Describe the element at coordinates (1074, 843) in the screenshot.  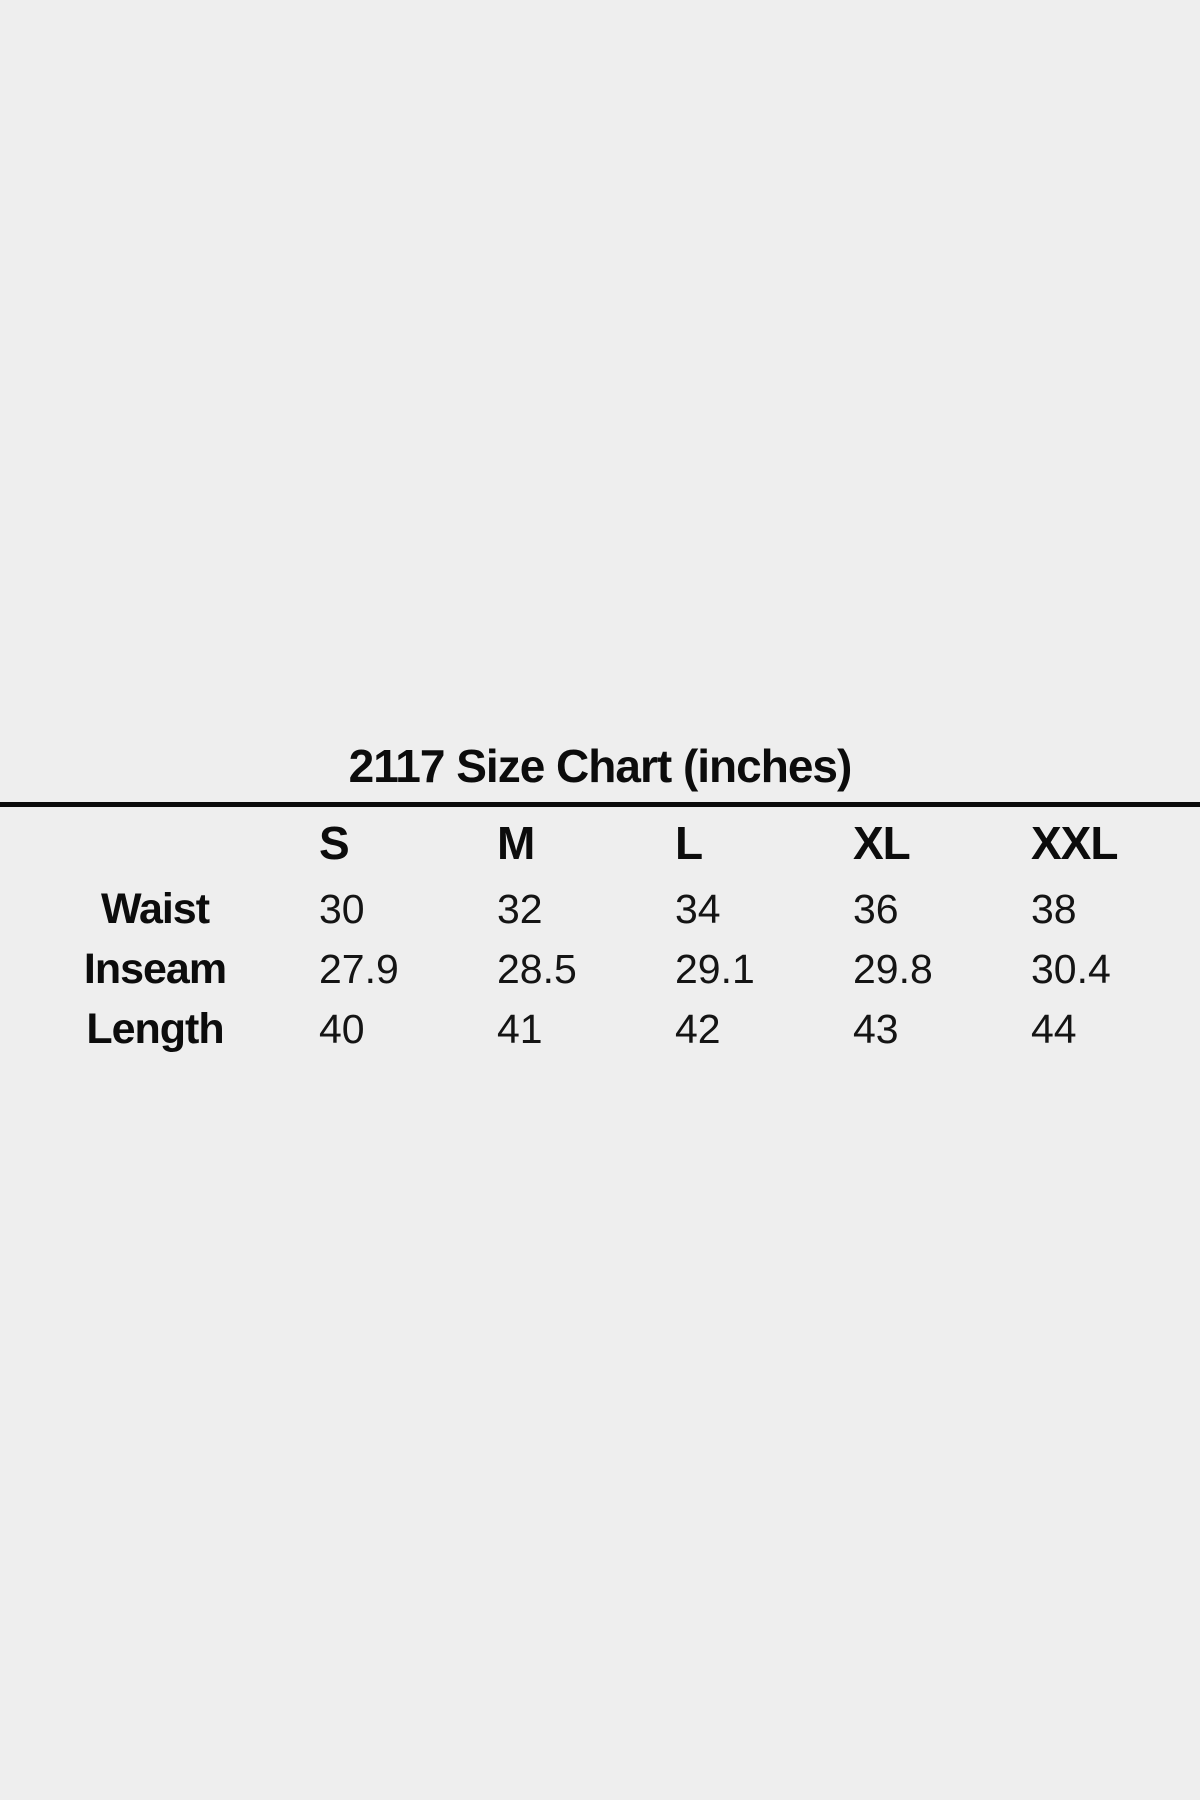
I see `column-header-xxl: XXL` at that location.